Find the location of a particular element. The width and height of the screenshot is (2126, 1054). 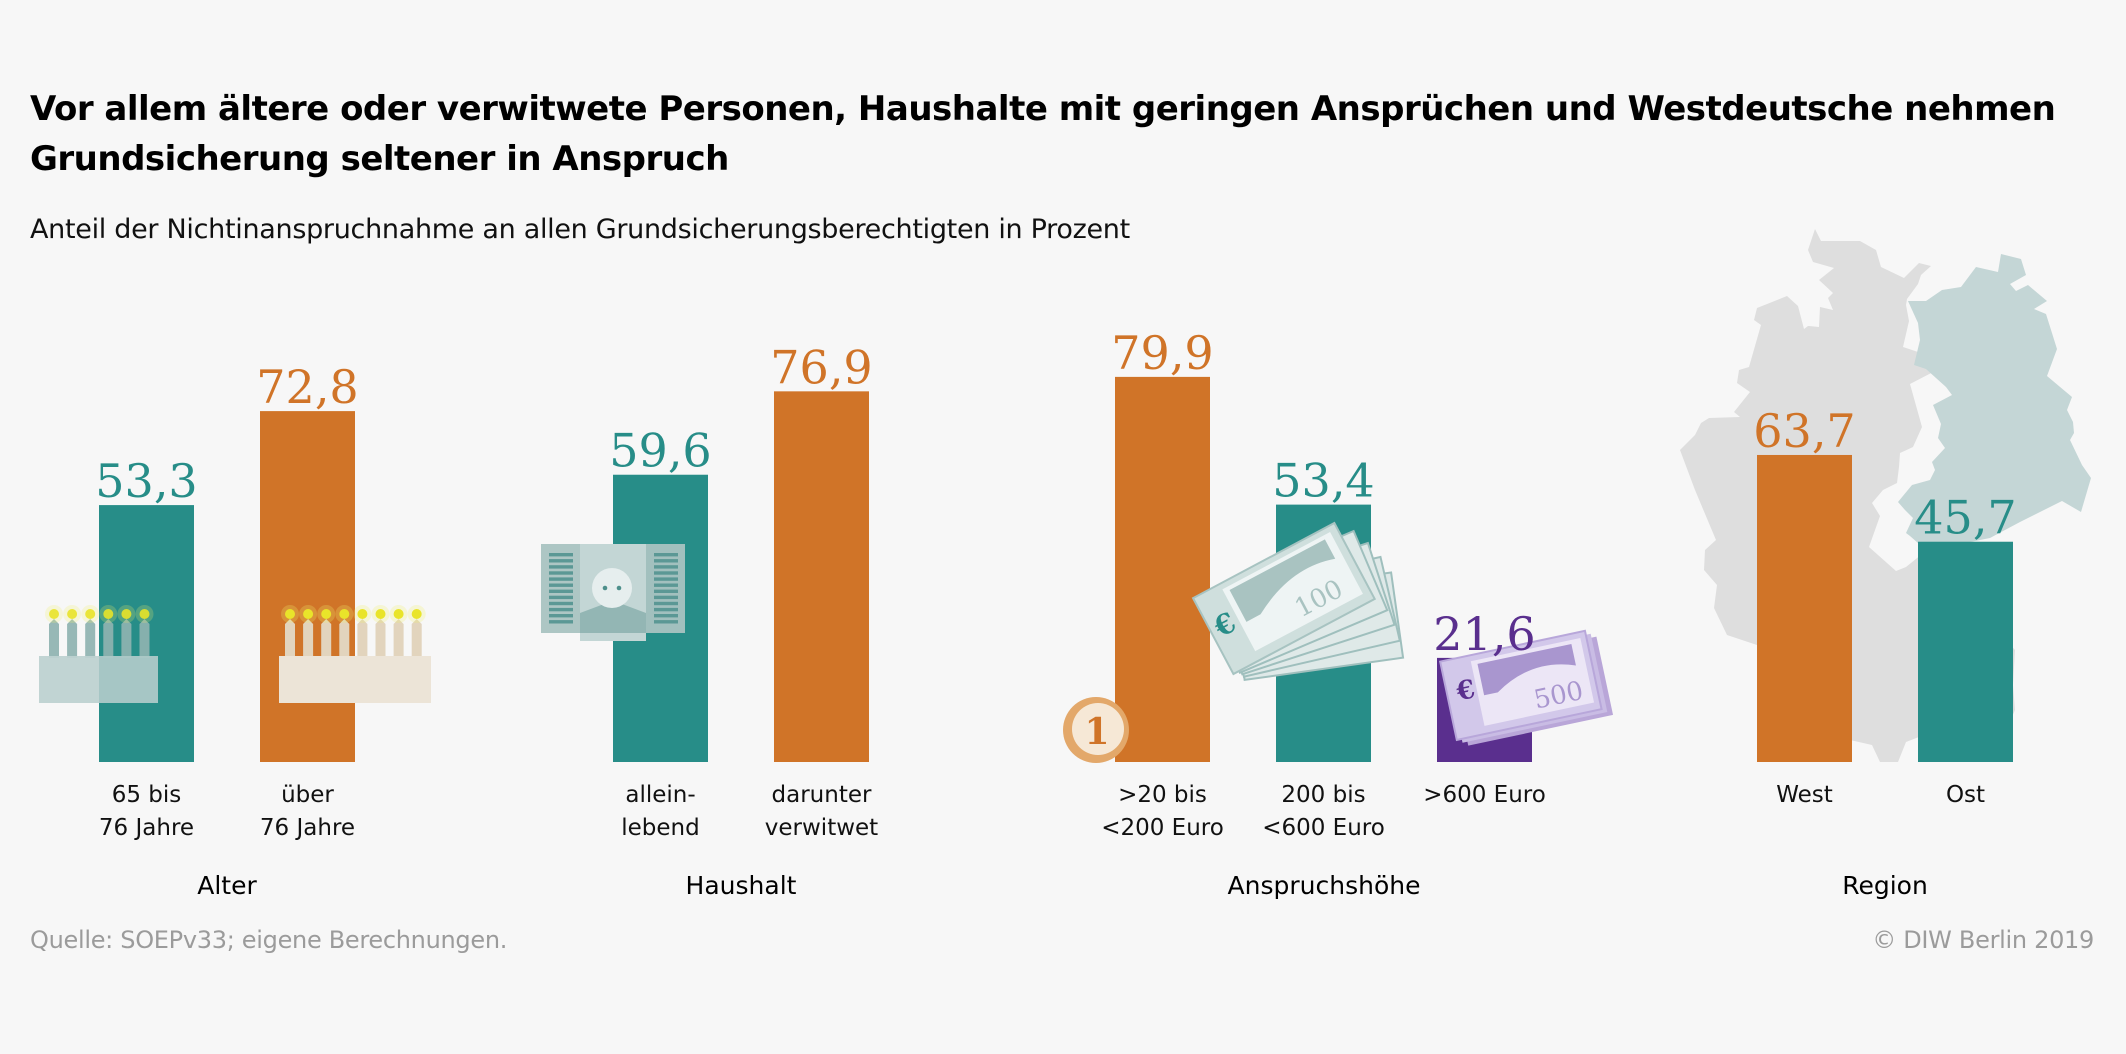

birthday-cake-6-candles-icon is located at coordinates (98, 654).